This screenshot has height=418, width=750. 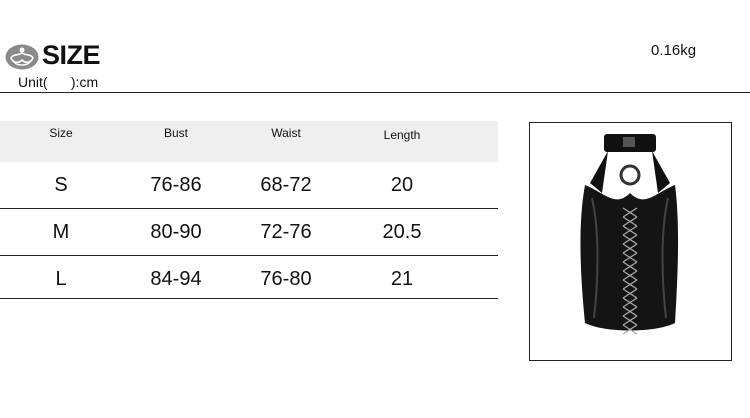 I want to click on unit-label: Unit( ):cm, so click(x=58, y=82).